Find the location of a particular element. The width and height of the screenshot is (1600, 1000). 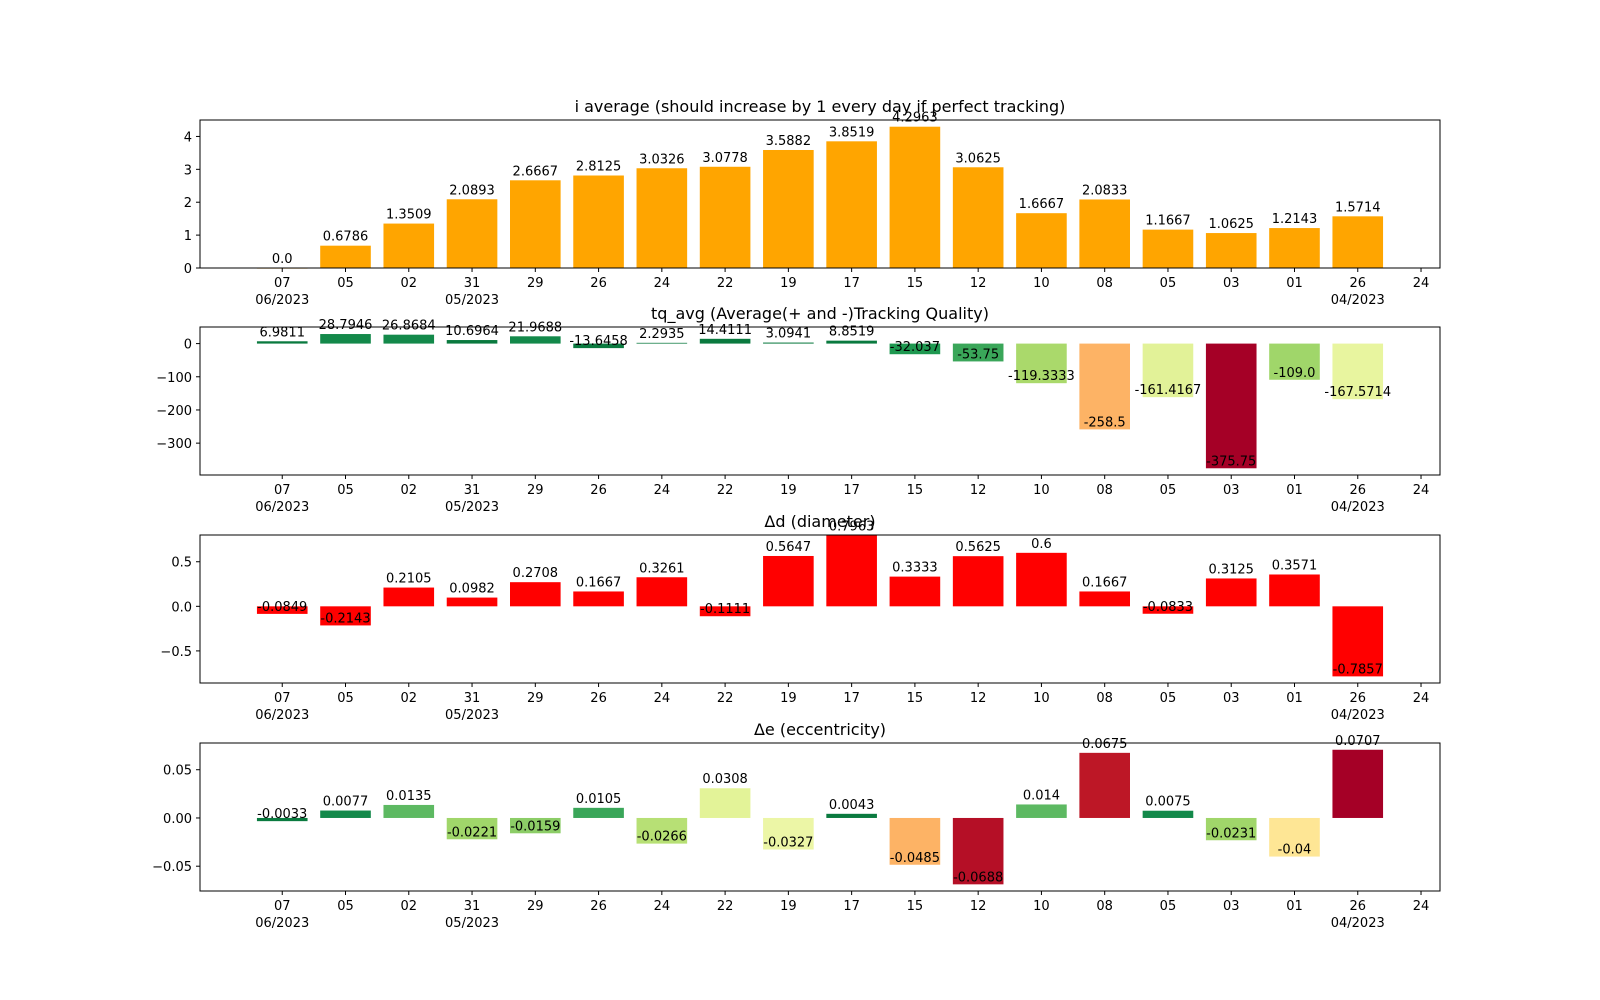

data-label: -0.0231 is located at coordinates (1231, 833).